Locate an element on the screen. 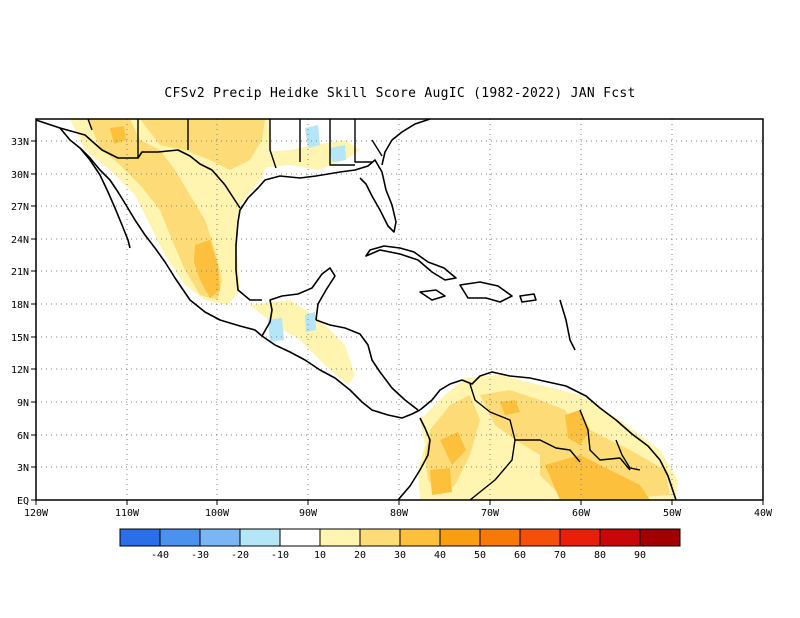 Image resolution: width=800 pixels, height=618 pixels. shade-orange-sa4 is located at coordinates (510, 407).